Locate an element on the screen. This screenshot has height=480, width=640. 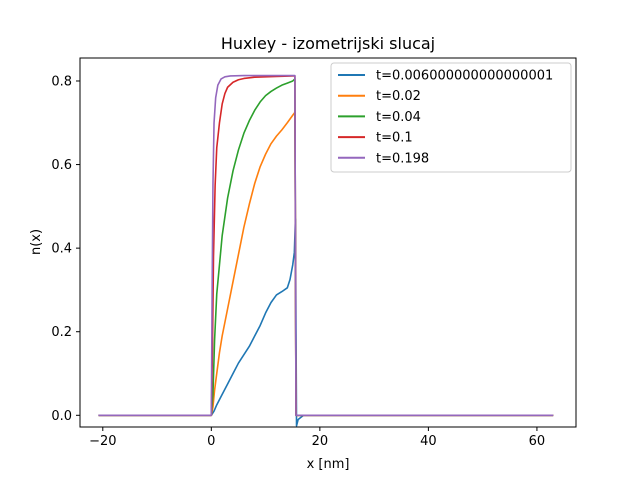
x-tick-label: 60 is located at coordinates (537, 441).